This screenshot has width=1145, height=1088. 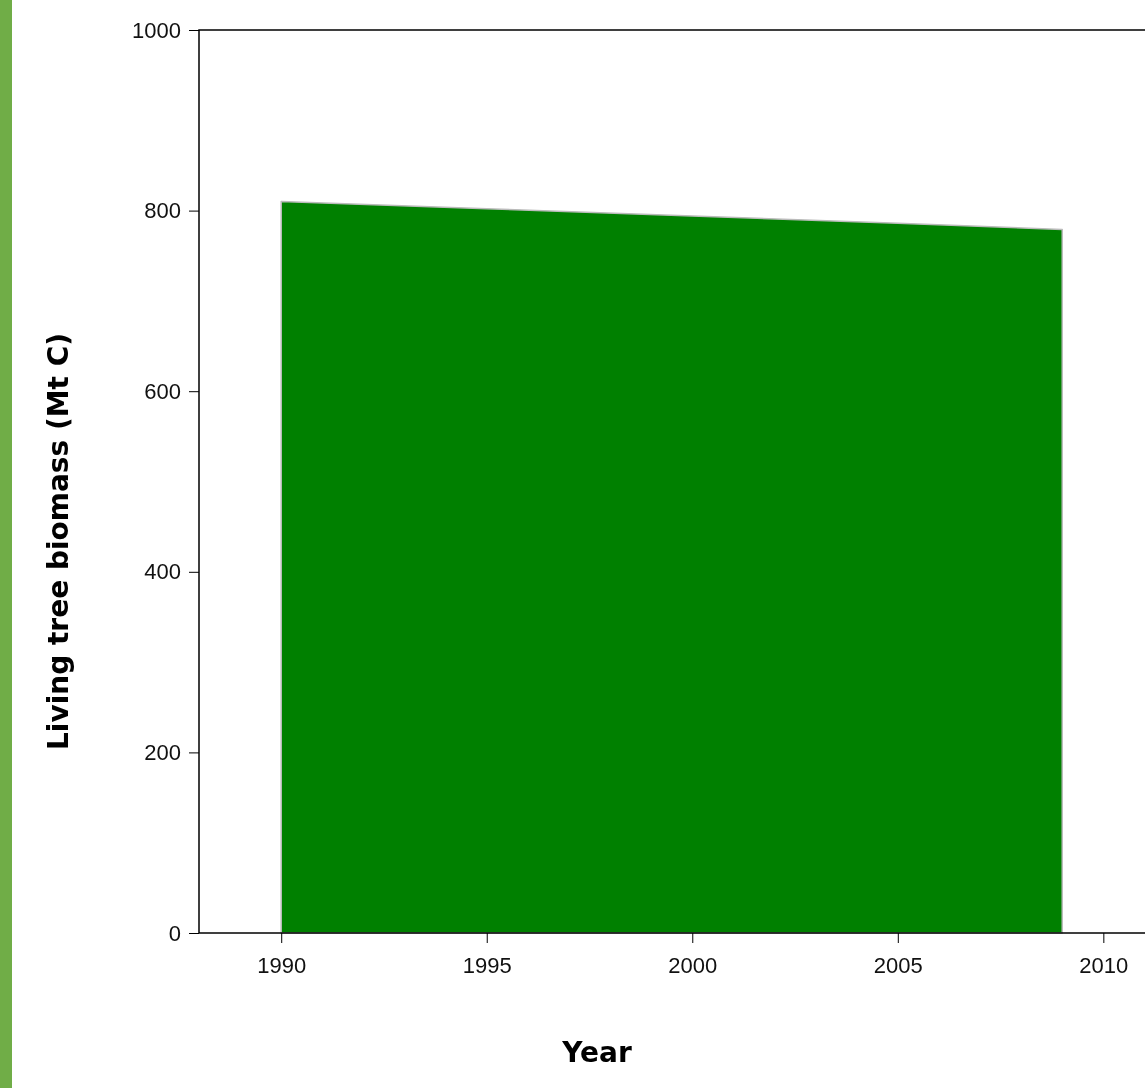 I want to click on x-tick-label: 2005, so click(x=898, y=965).